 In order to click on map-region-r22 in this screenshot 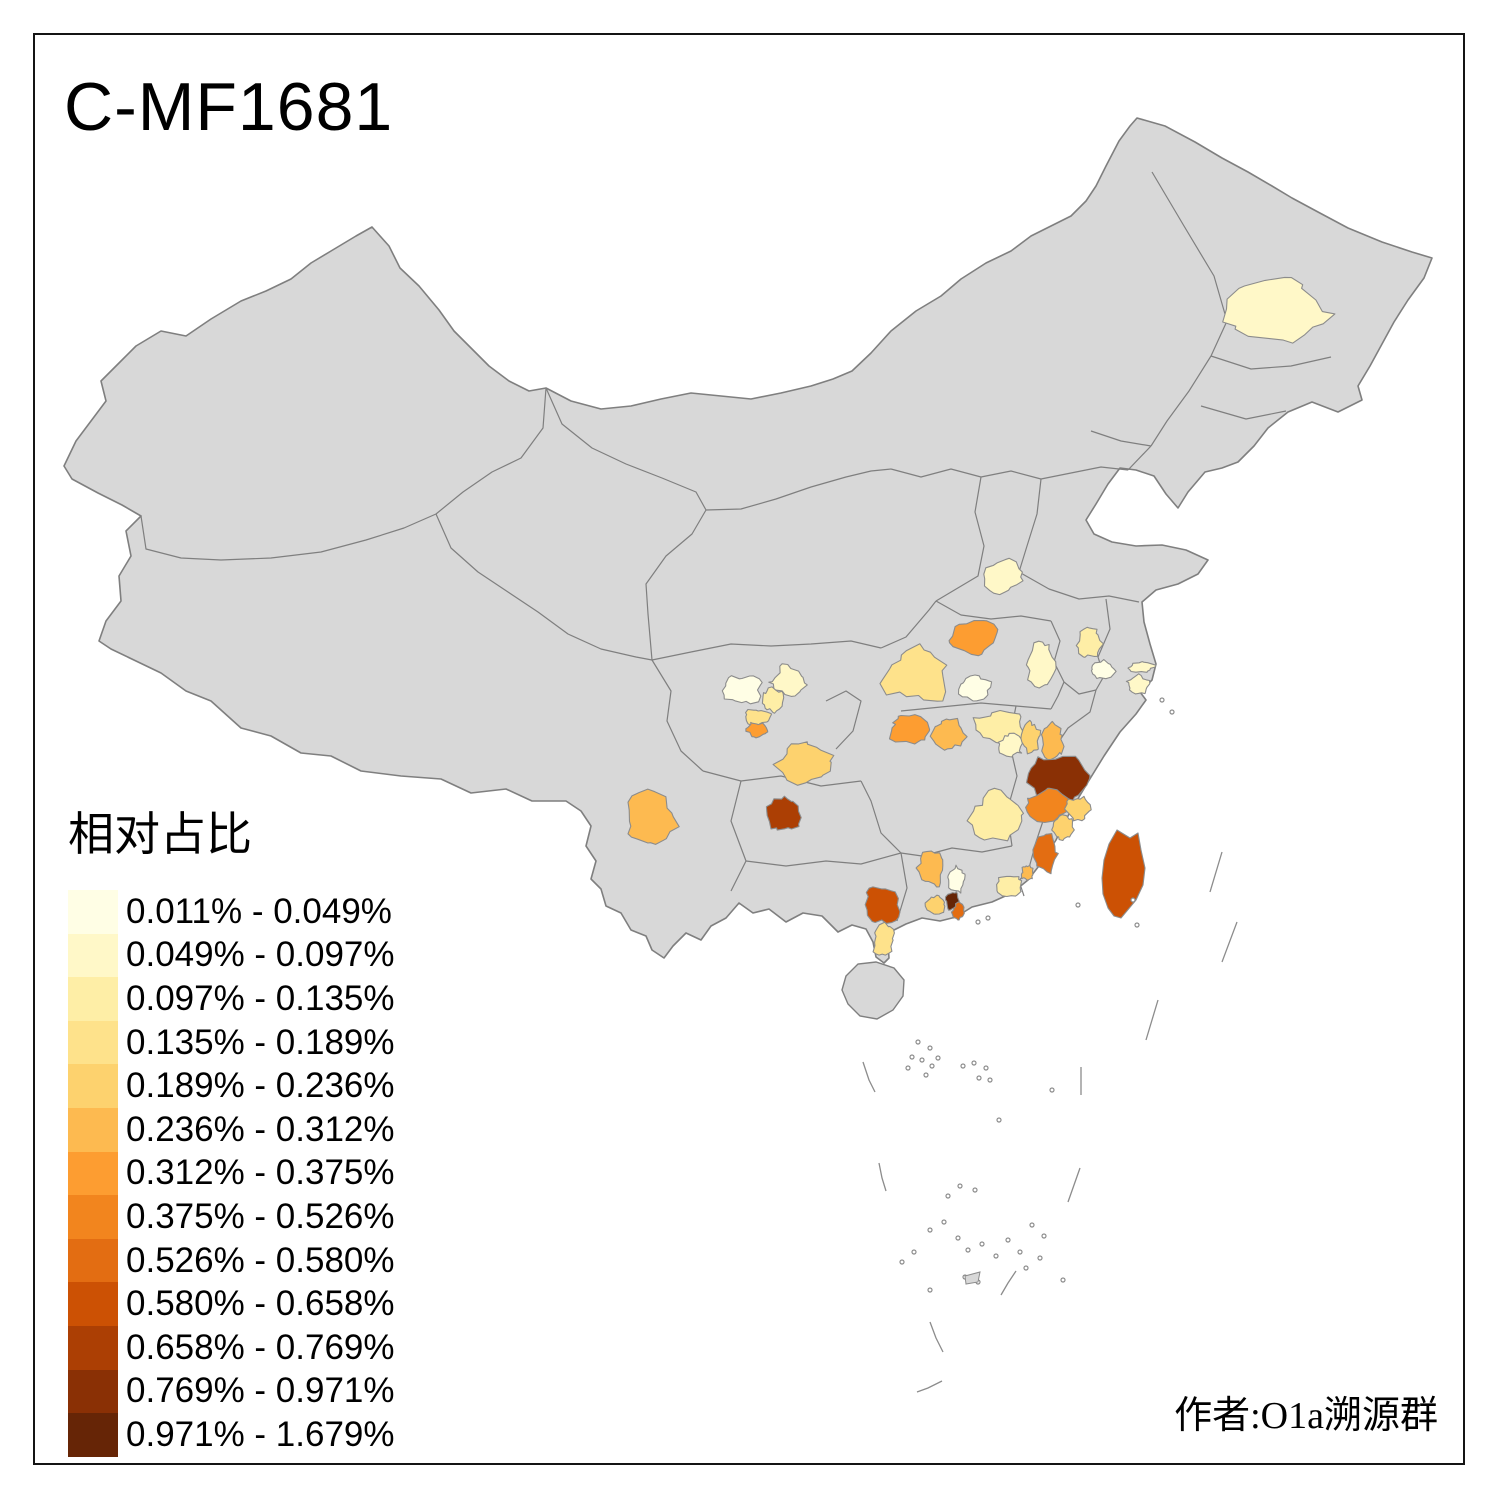, I will do `click(1011, 745)`.